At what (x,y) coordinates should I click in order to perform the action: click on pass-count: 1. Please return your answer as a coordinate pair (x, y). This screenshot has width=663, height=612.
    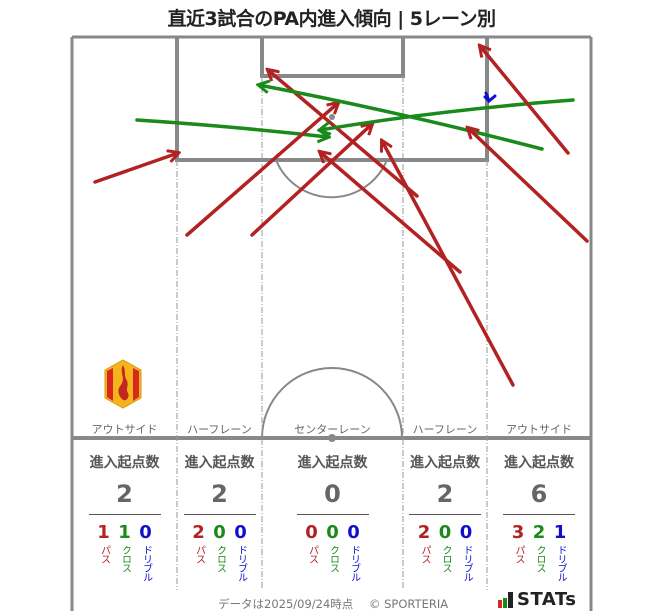
    Looking at the image, I should click on (103, 532).